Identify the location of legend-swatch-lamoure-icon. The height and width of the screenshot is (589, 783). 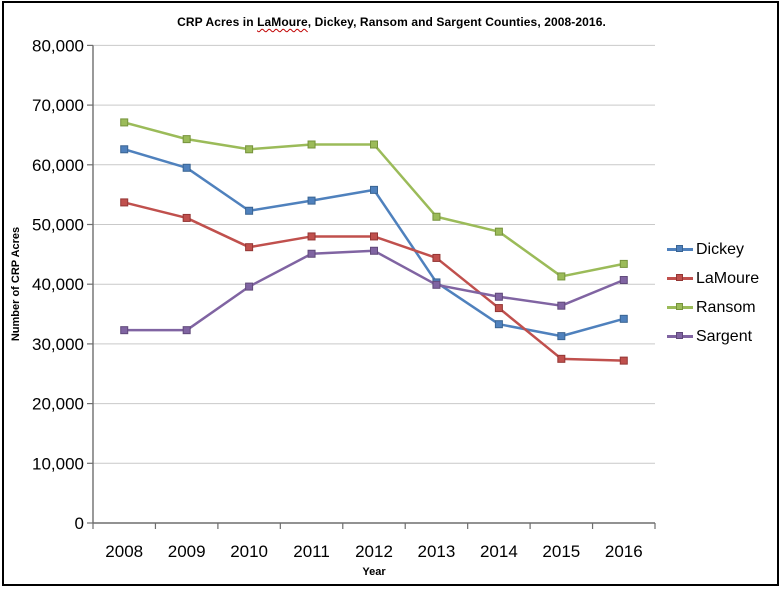
(680, 278).